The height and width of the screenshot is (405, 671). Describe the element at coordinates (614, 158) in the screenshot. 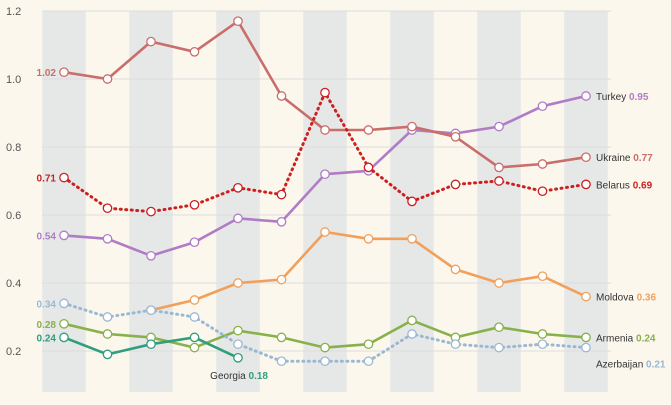

I see `series-name-ukraine: Ukraine` at that location.